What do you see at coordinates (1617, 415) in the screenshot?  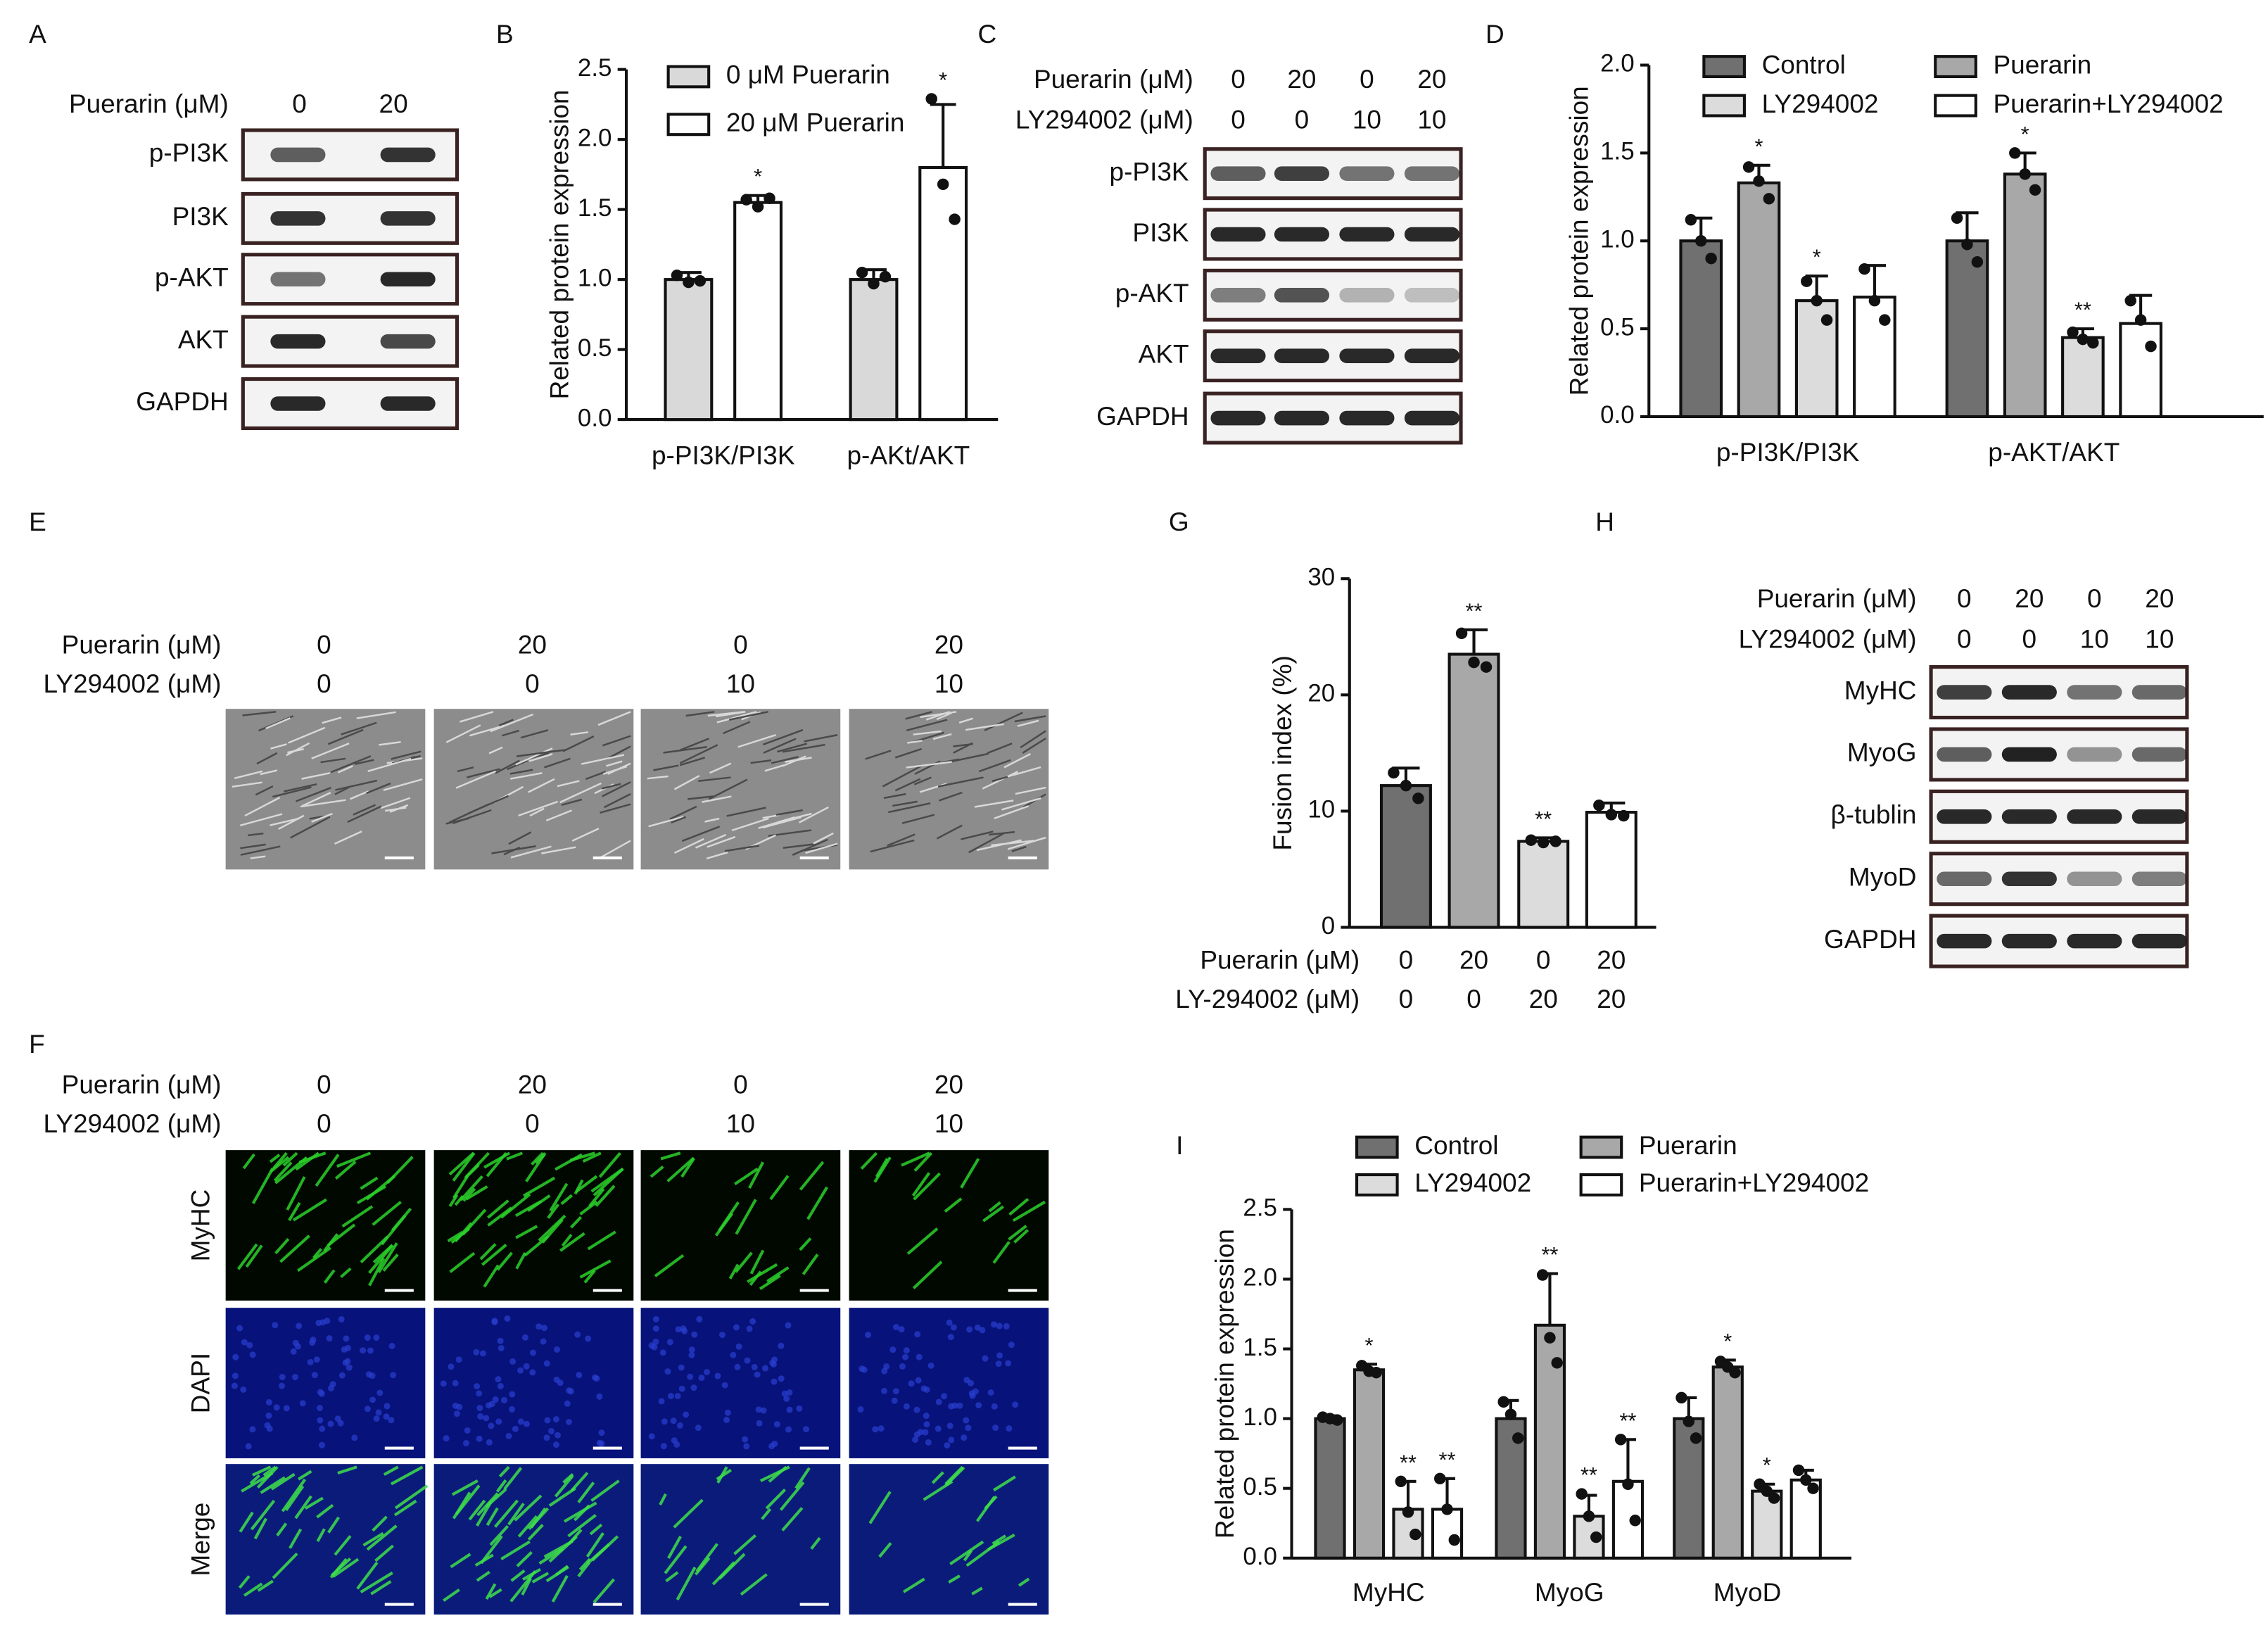 I see `y-tick-label: 0.0` at bounding box center [1617, 415].